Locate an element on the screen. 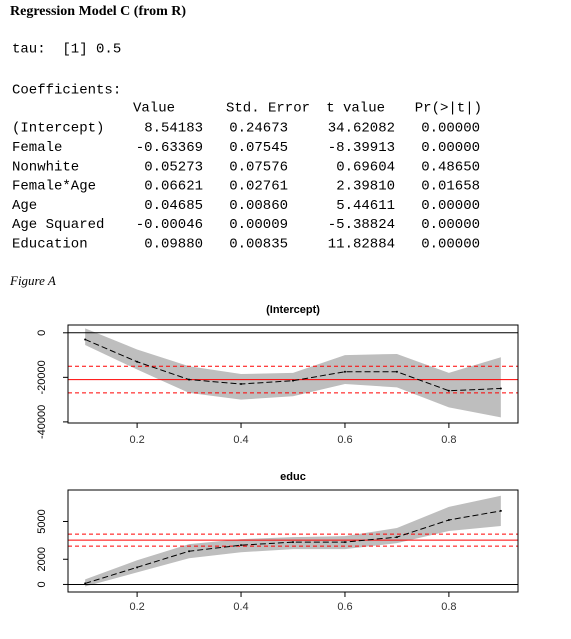 The width and height of the screenshot is (571, 639). y-tick-label: 5000 is located at coordinates (42, 521).